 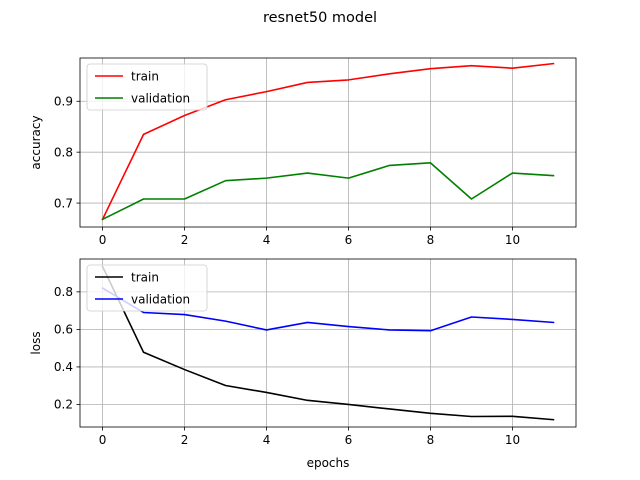 I want to click on loss-y-axis-label: loss, so click(x=36, y=342).